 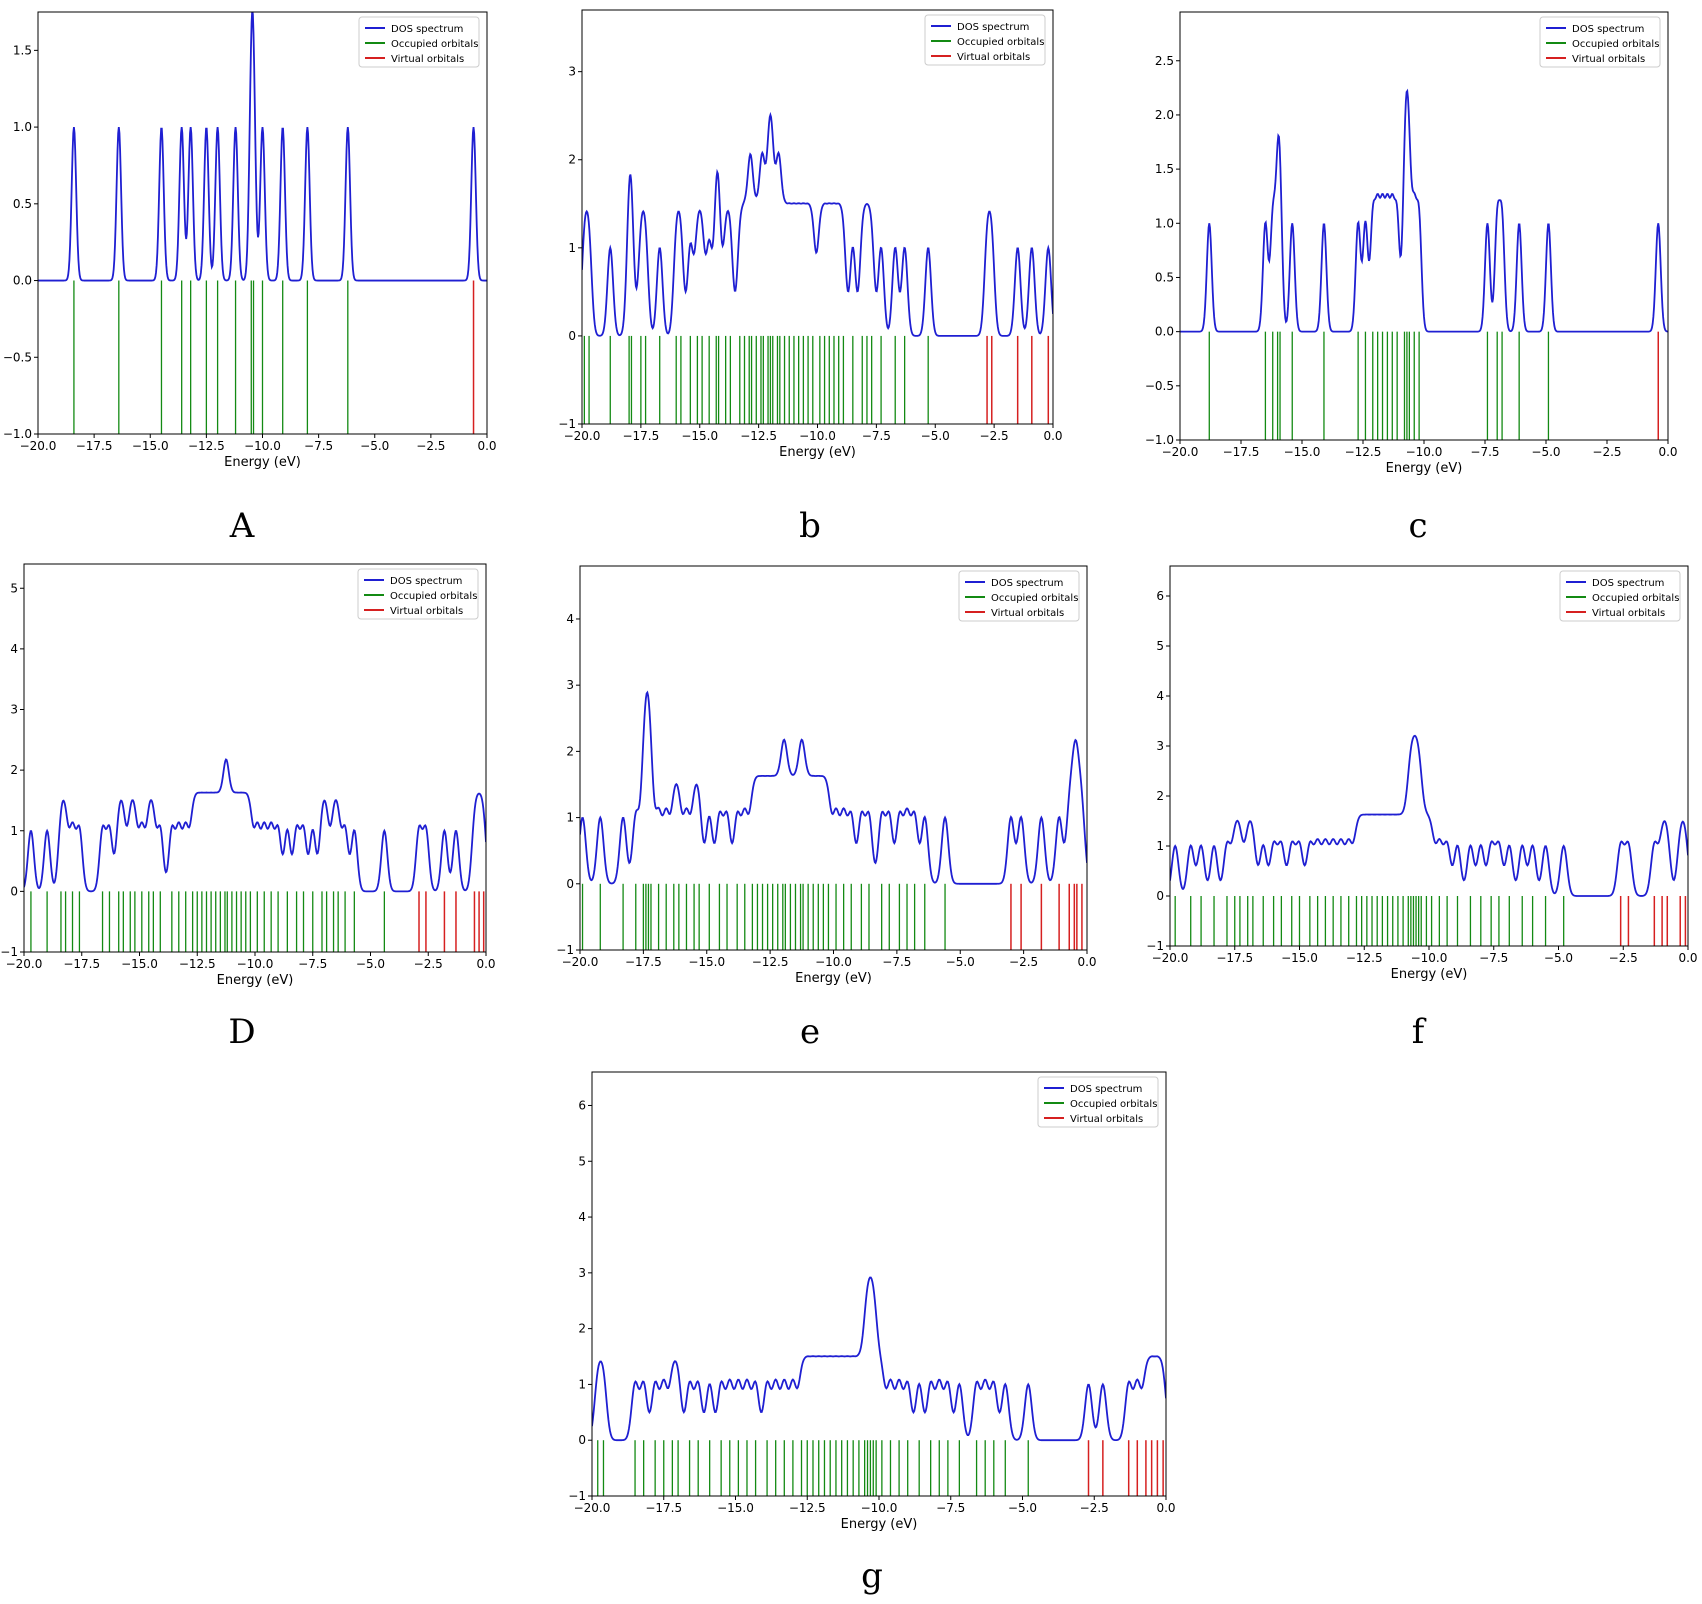 What do you see at coordinates (810, 526) in the screenshot?
I see `panel-label-b: b` at bounding box center [810, 526].